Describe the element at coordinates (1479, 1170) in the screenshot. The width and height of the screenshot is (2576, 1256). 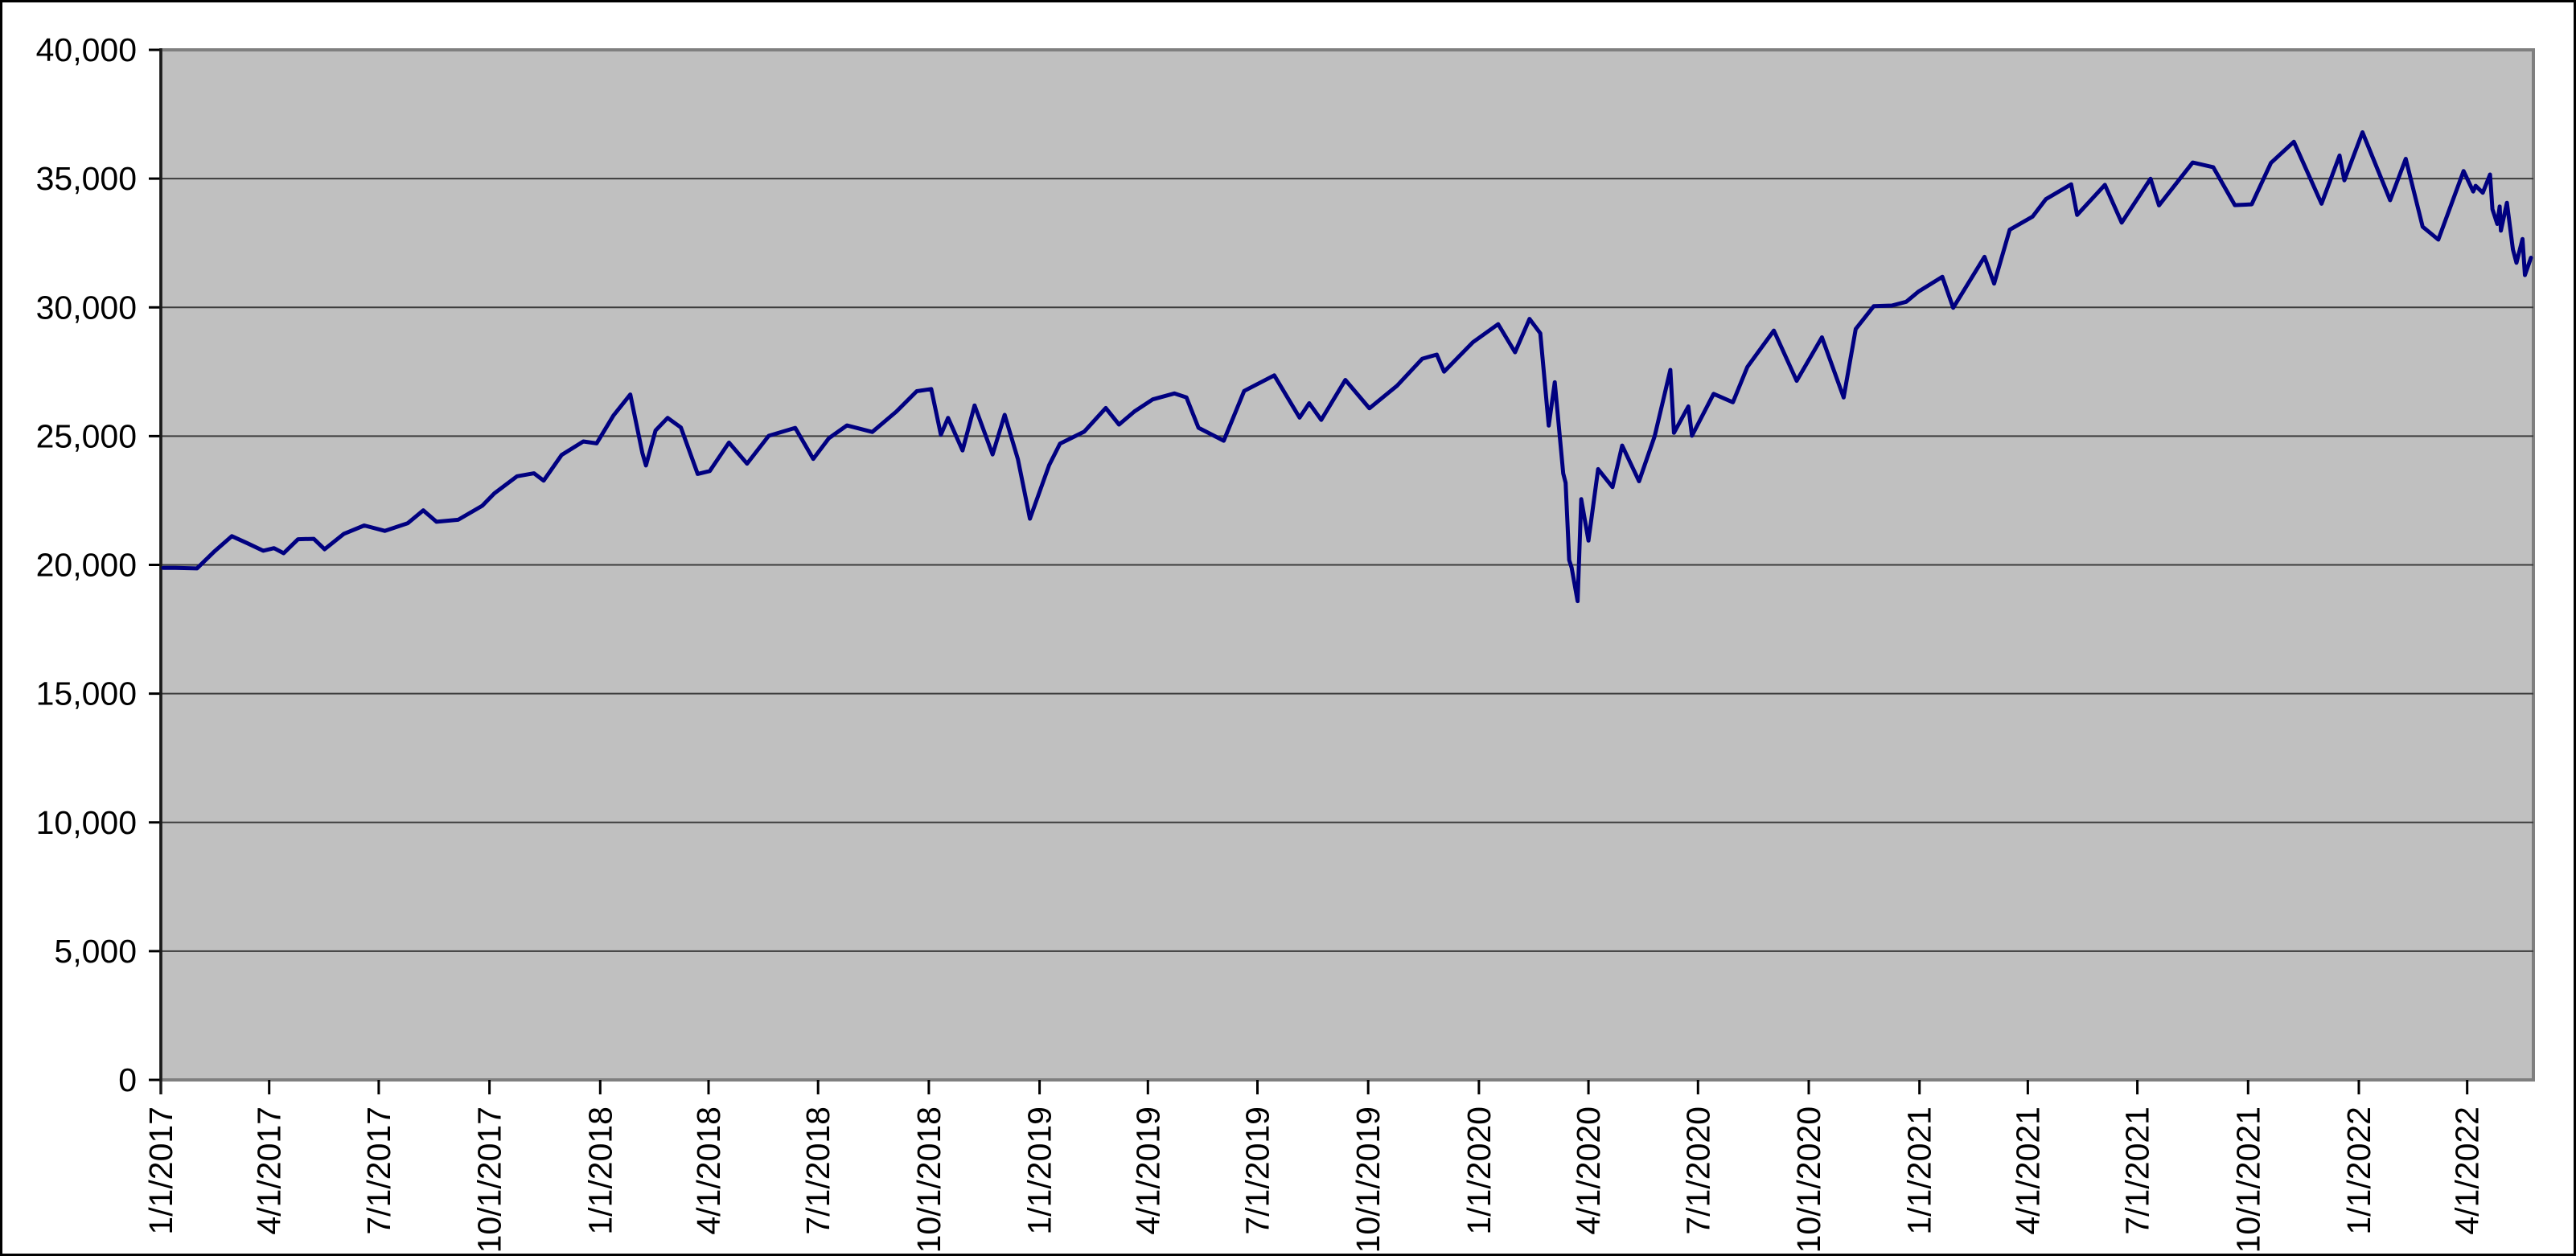
I see `x-axis-label: 1/1/2020` at that location.